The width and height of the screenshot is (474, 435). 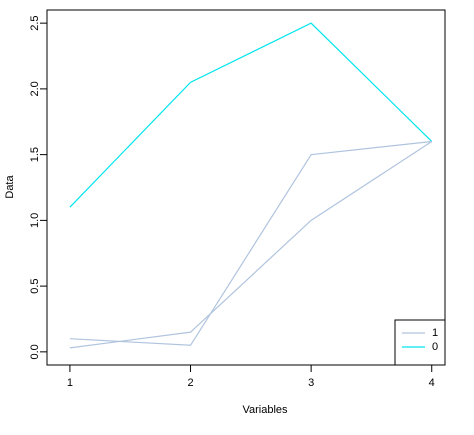 I want to click on y-tick-label: 1.0, so click(x=35, y=220).